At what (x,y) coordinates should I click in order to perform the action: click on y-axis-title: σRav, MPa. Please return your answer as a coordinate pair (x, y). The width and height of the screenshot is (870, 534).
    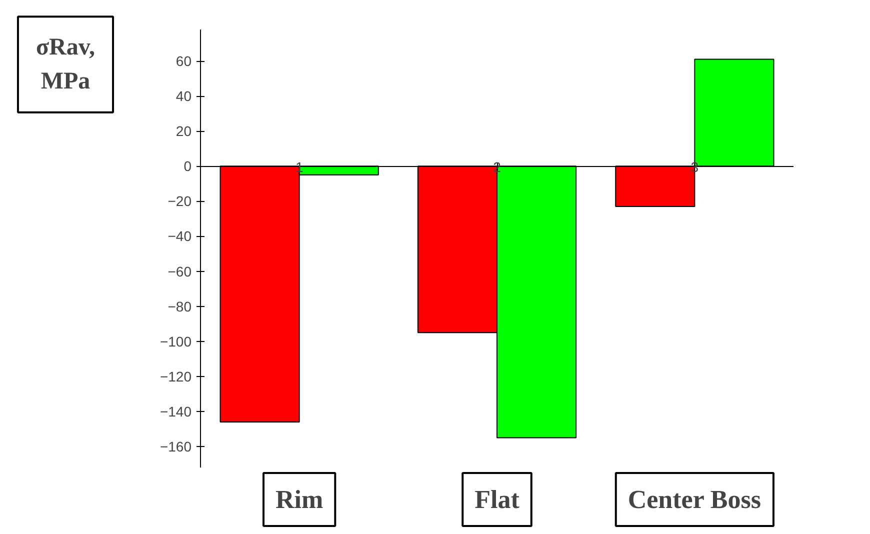
    Looking at the image, I should click on (66, 64).